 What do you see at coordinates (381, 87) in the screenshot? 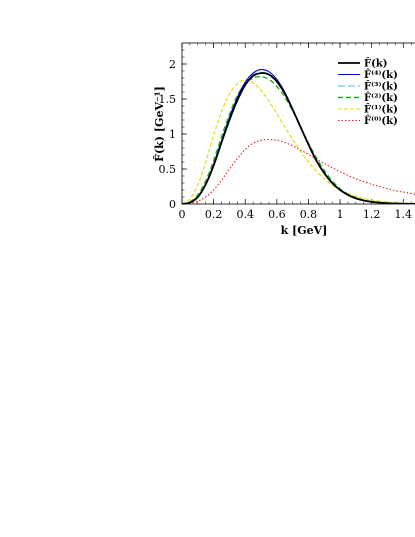
I see `legend-entry: F̂⁽³⁾(k)` at bounding box center [381, 87].